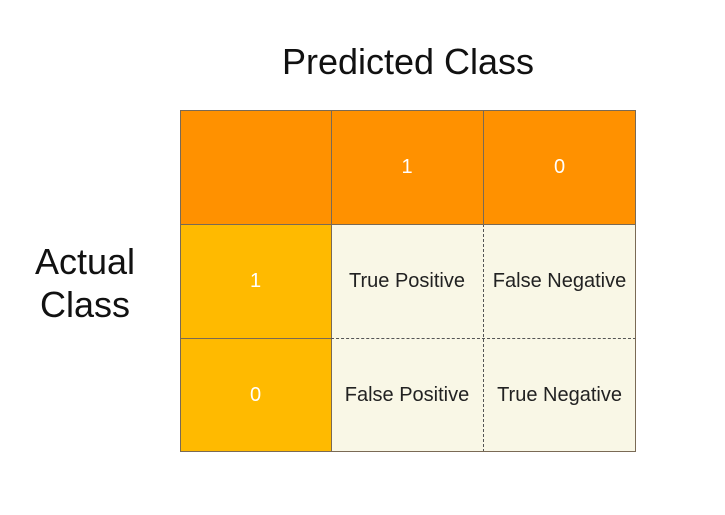  Describe the element at coordinates (255, 167) in the screenshot. I see `corner-cell` at that location.